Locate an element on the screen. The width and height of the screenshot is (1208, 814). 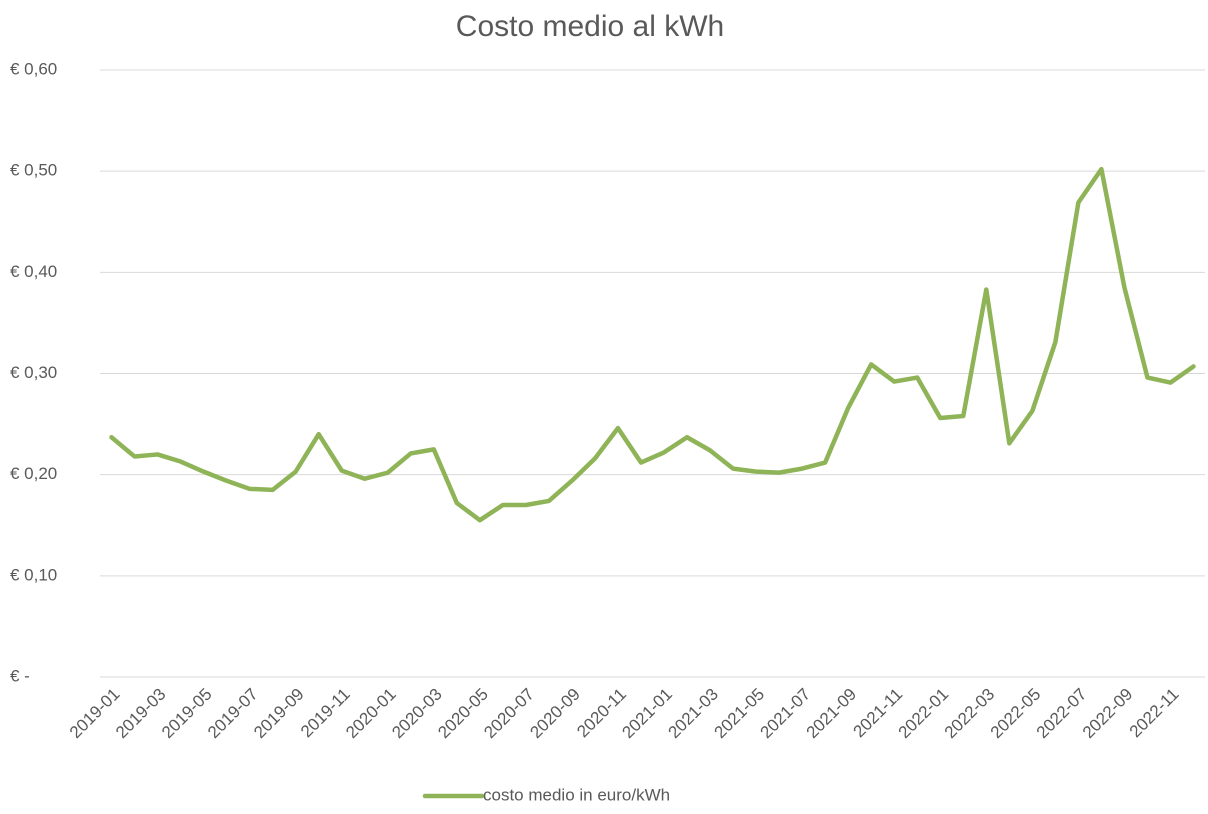
x-tick-label: 2022-05 is located at coordinates (1016, 714).